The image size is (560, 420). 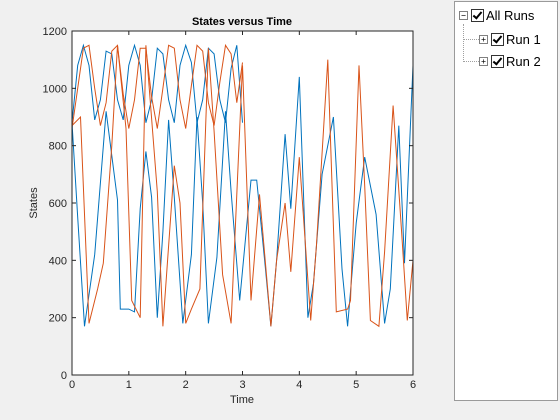 I want to click on tree-node-all-runs: − All Runs, so click(x=496, y=15).